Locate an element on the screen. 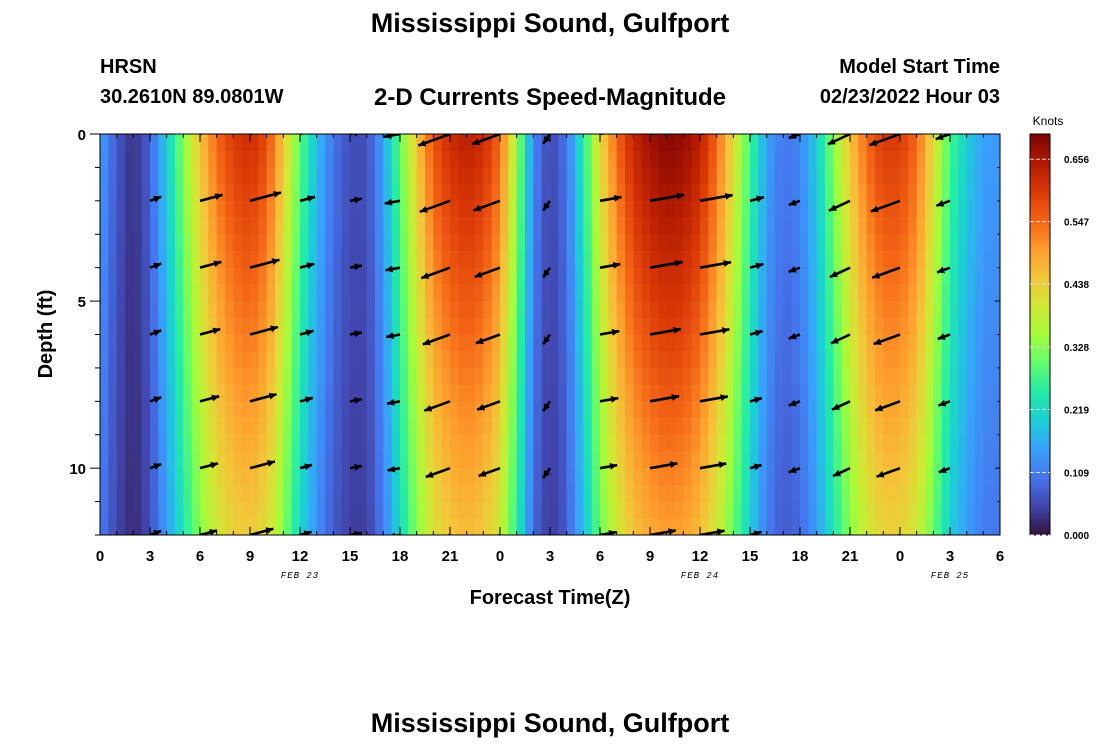 Image resolution: width=1100 pixels, height=750 pixels. x-tick-label: 6 is located at coordinates (1000, 556).